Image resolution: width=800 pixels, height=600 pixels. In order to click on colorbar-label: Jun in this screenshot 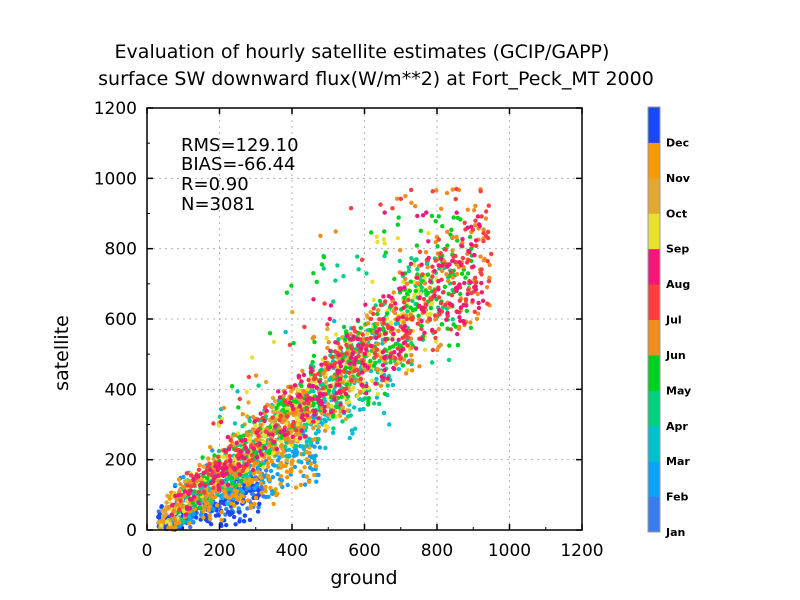, I will do `click(675, 355)`.